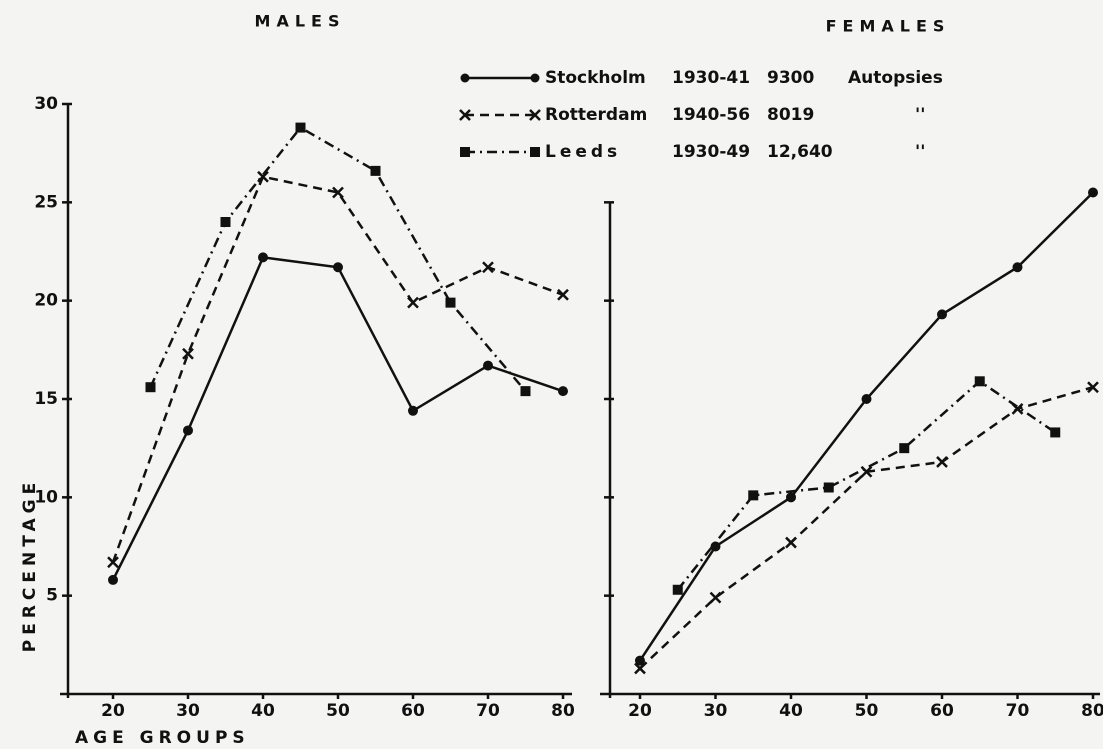 This screenshot has width=1103, height=749. I want to click on y-tick-label: 15, so click(46, 399).